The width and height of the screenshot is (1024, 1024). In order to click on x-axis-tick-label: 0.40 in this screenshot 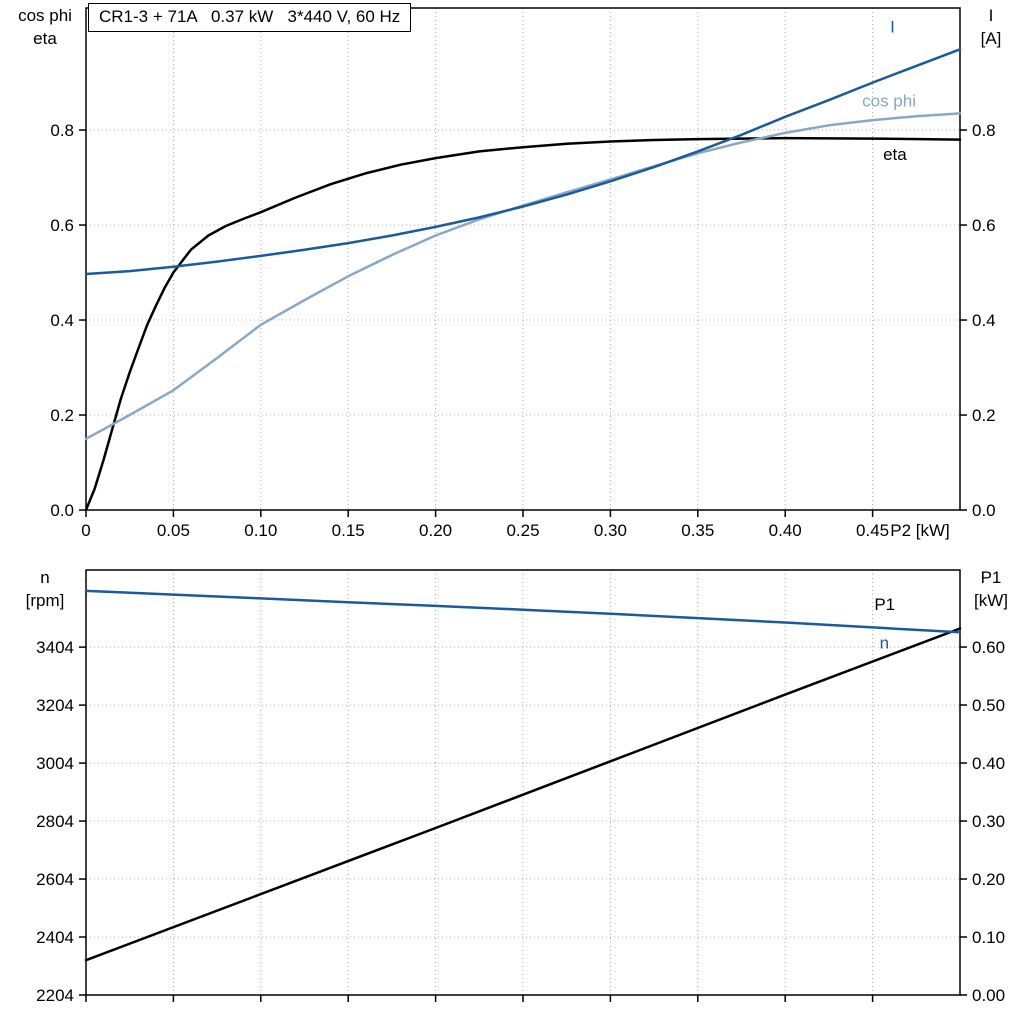, I will do `click(785, 530)`.